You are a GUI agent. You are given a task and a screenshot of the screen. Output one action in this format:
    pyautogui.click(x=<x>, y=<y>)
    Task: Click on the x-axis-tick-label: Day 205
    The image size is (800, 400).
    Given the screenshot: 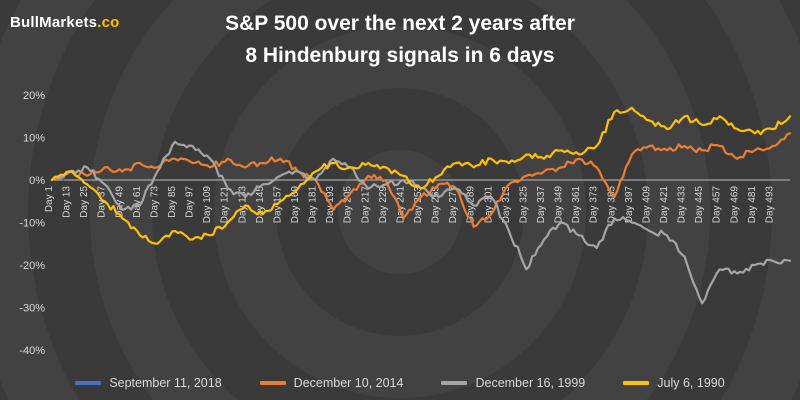 What is the action you would take?
    pyautogui.click(x=348, y=205)
    